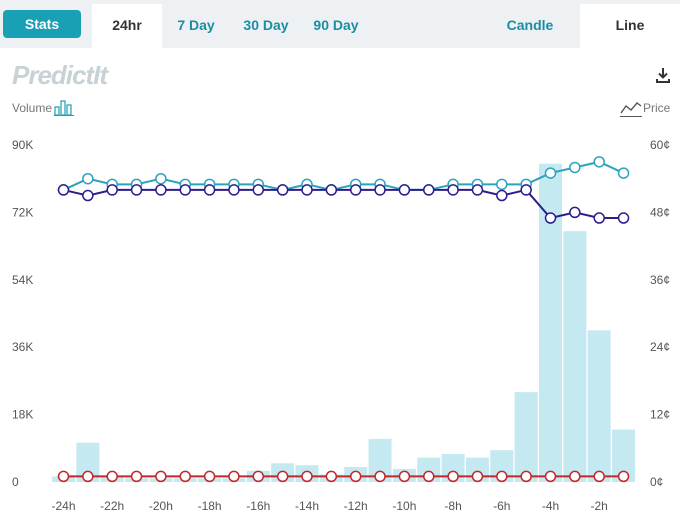  I want to click on time-tick-label: -6h, so click(501, 506).